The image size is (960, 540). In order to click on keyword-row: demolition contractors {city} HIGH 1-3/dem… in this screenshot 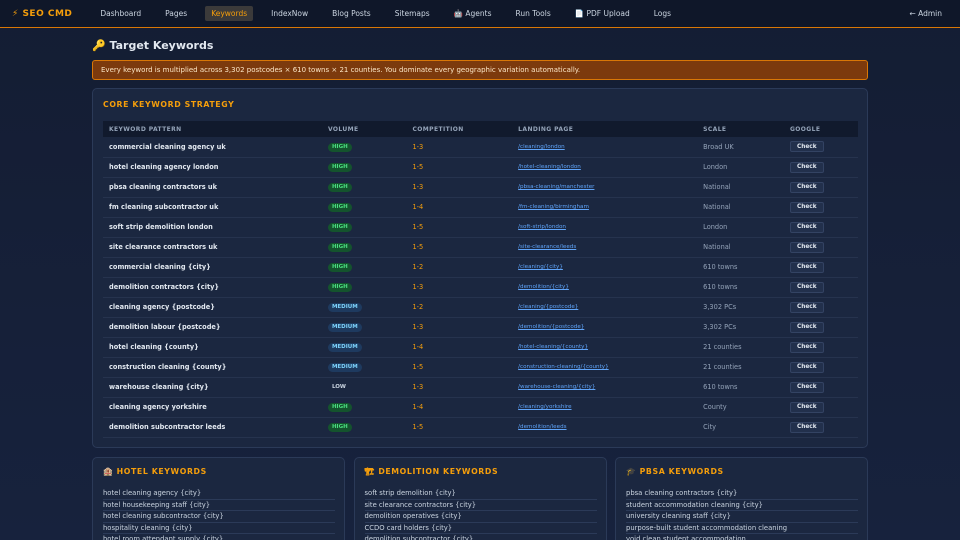, I will do `click(480, 287)`.